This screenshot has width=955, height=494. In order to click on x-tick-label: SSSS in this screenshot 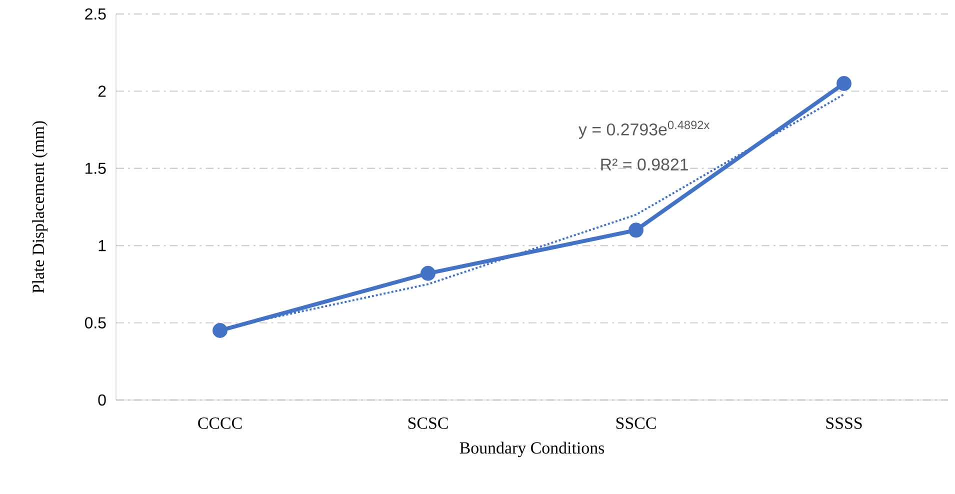, I will do `click(844, 423)`.